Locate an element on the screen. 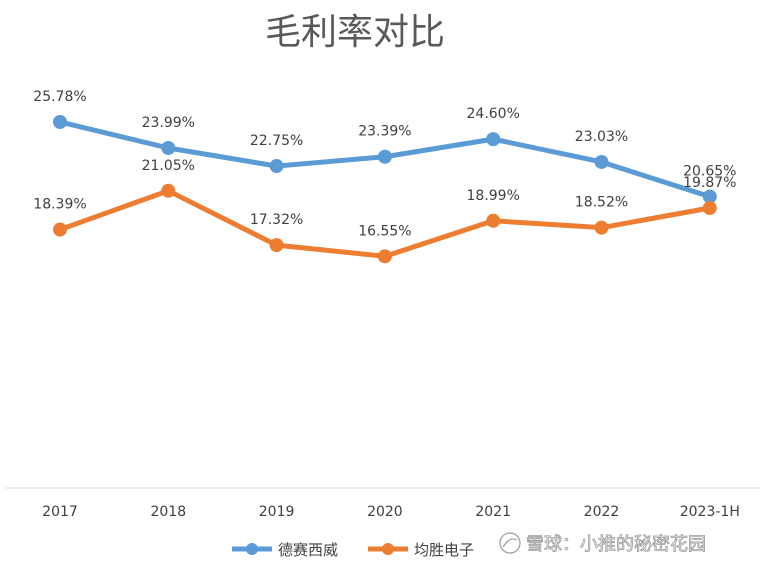  legend-item: 均胜电子 is located at coordinates (421, 550).